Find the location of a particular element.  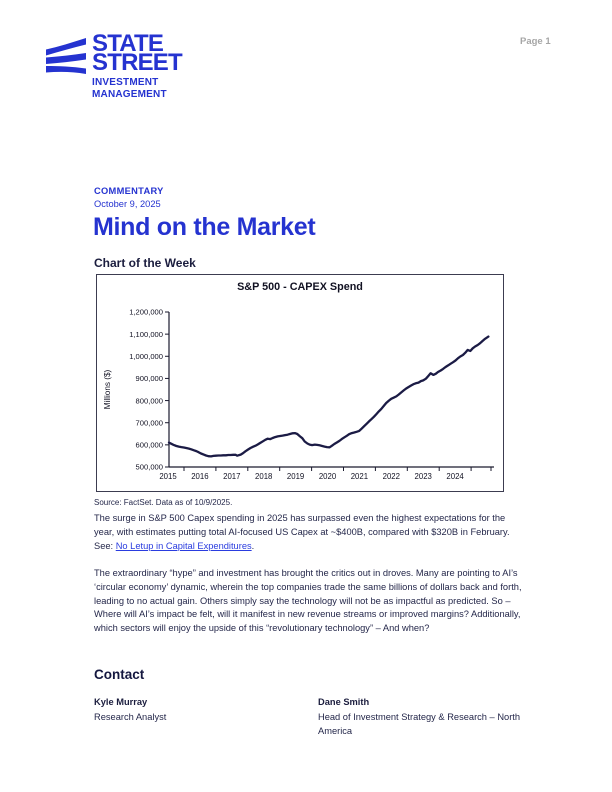

state-street-logo-icon is located at coordinates (66, 56).